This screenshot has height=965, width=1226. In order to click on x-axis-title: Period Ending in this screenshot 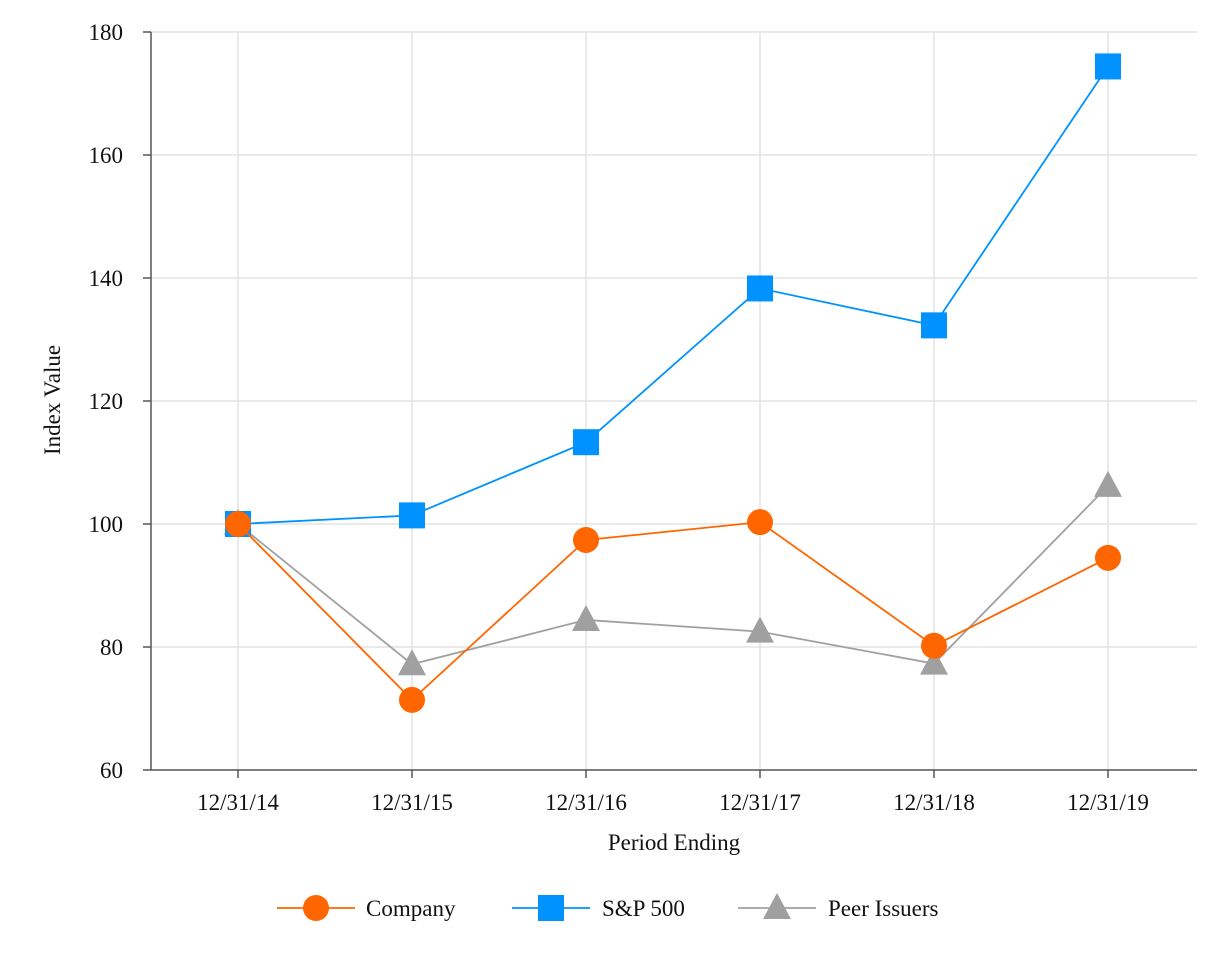, I will do `click(674, 842)`.